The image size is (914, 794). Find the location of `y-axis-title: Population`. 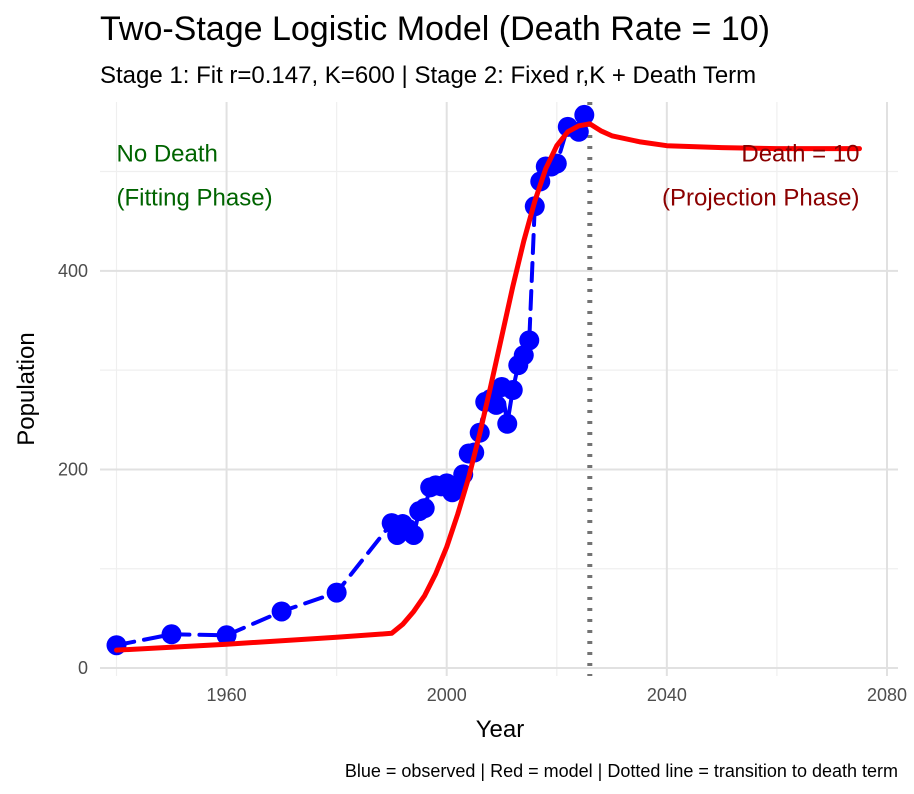

y-axis-title: Population is located at coordinates (26, 388).